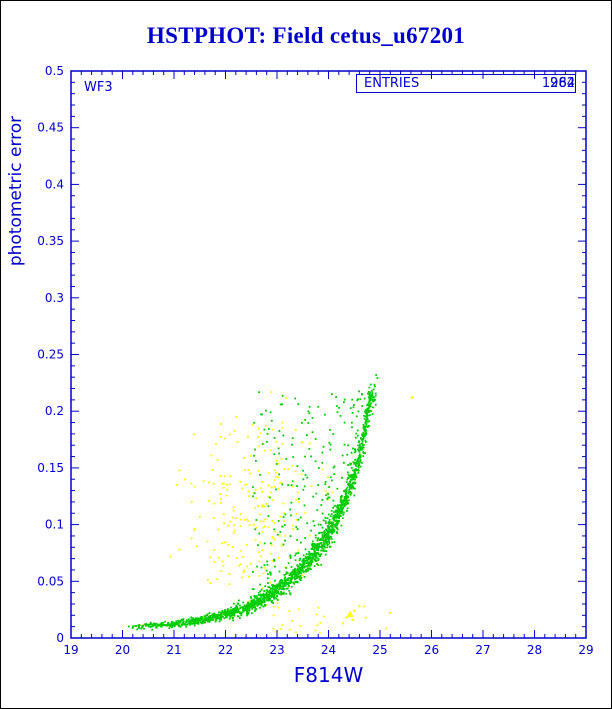  I want to click on x-axis-label: F814W, so click(328, 675).